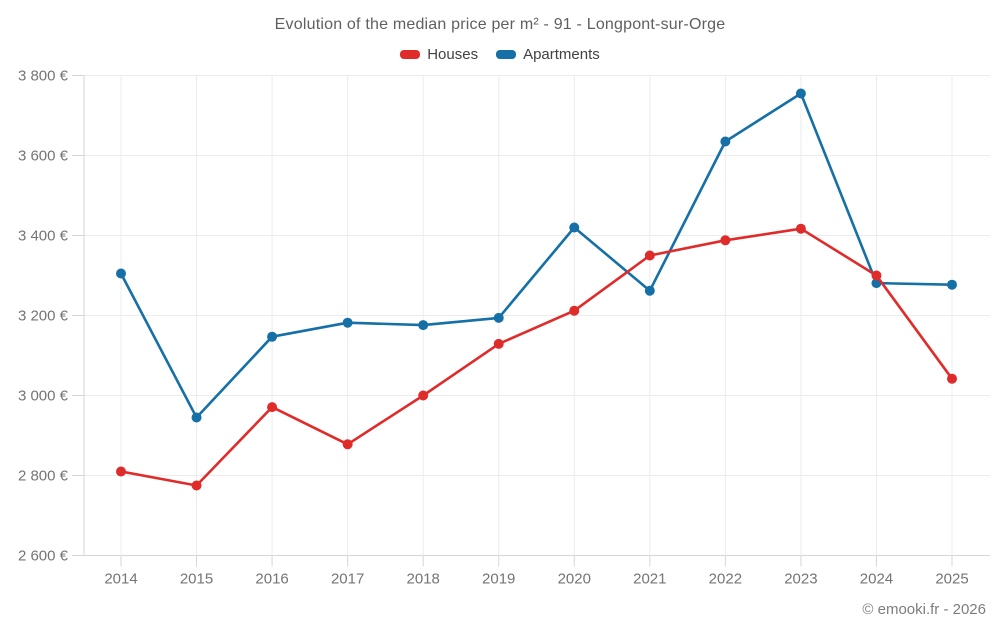 The width and height of the screenshot is (1000, 625). I want to click on y-axis-tick-label: 3 200 €, so click(43, 316).